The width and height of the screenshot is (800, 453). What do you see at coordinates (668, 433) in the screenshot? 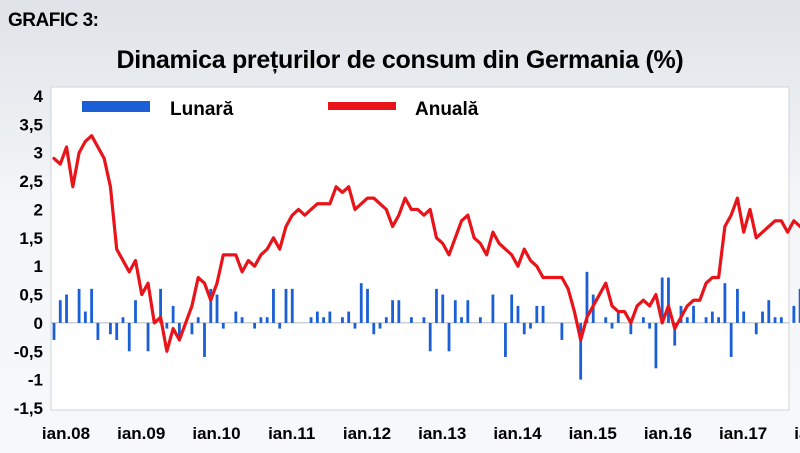
I see `x-tick-label: ian.16` at bounding box center [668, 433].